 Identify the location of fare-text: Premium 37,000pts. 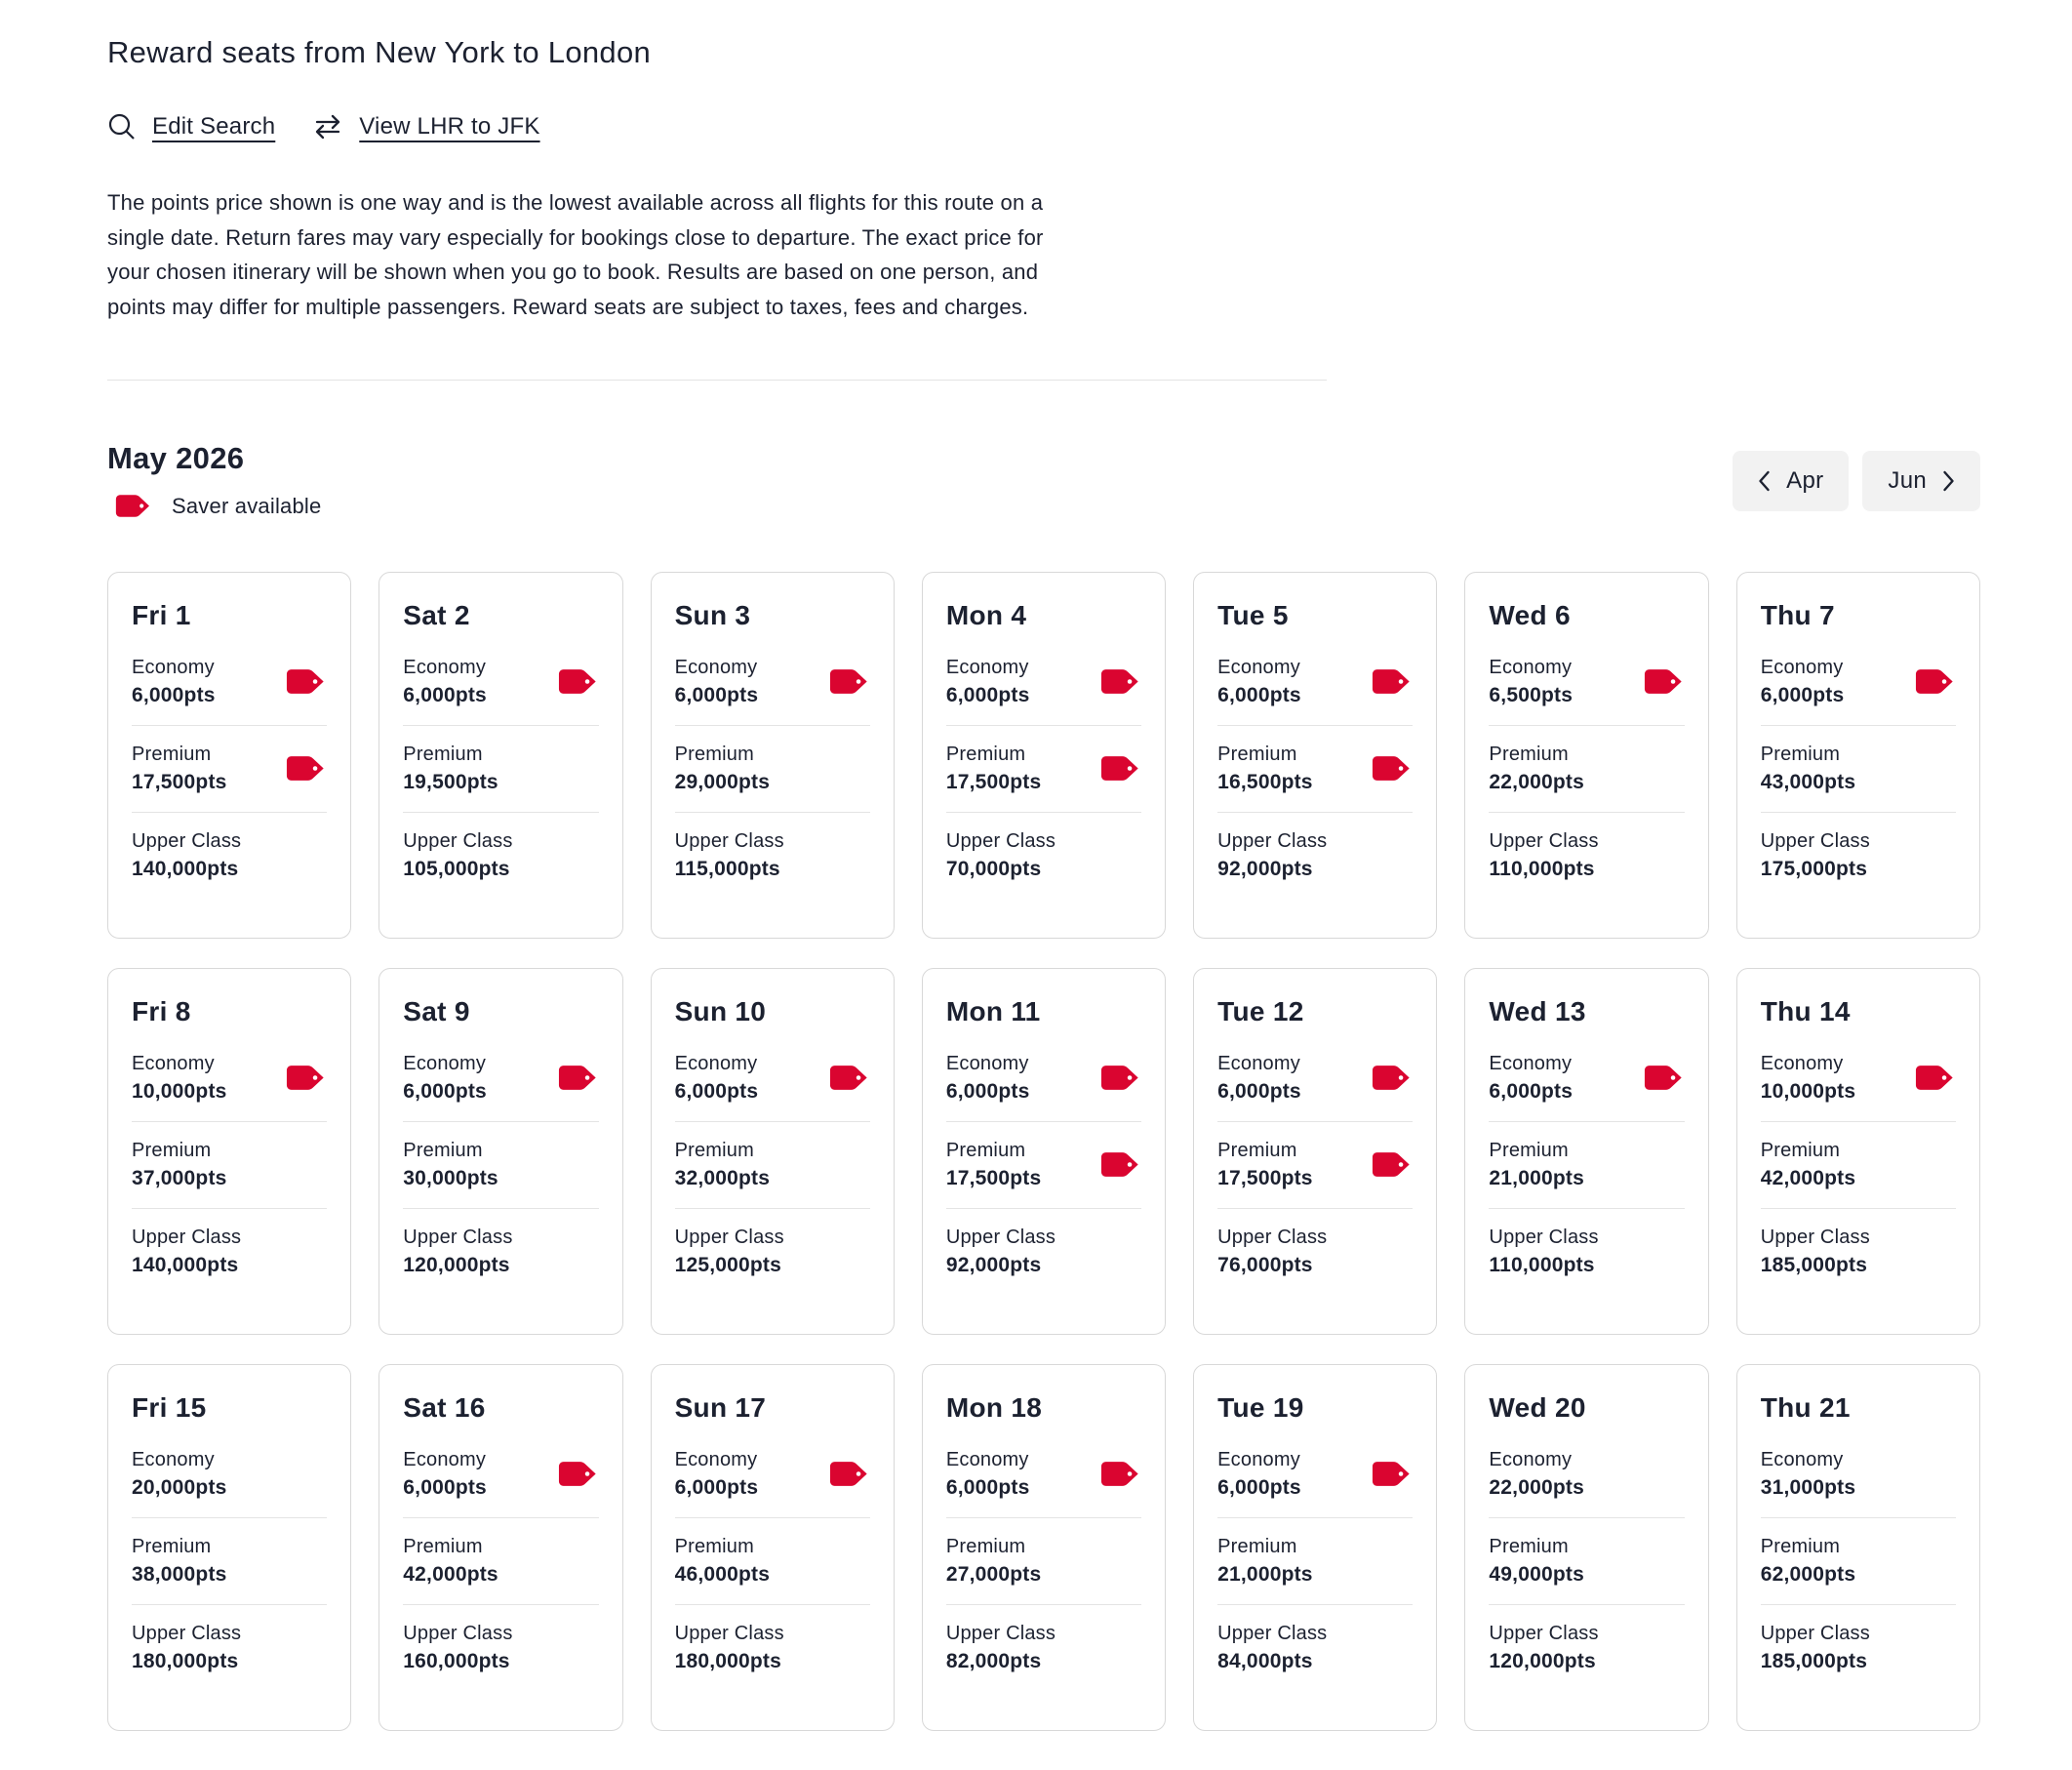
(179, 1165).